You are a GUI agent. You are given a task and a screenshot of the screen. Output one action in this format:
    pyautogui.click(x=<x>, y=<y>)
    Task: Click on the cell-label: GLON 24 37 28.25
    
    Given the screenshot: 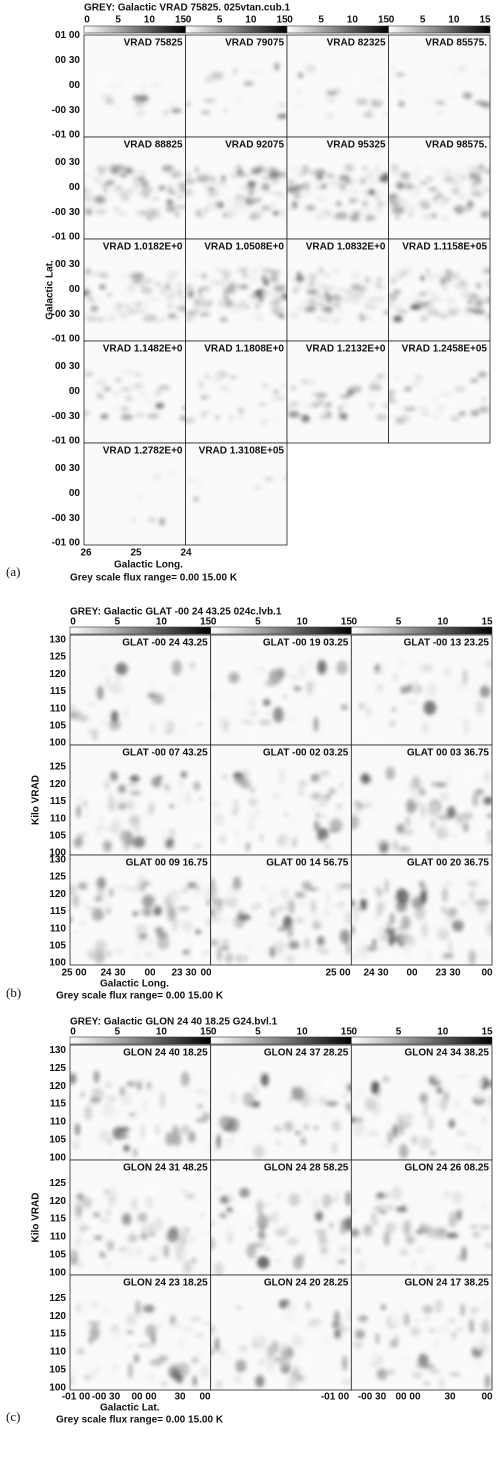 What is the action you would take?
    pyautogui.click(x=306, y=1053)
    